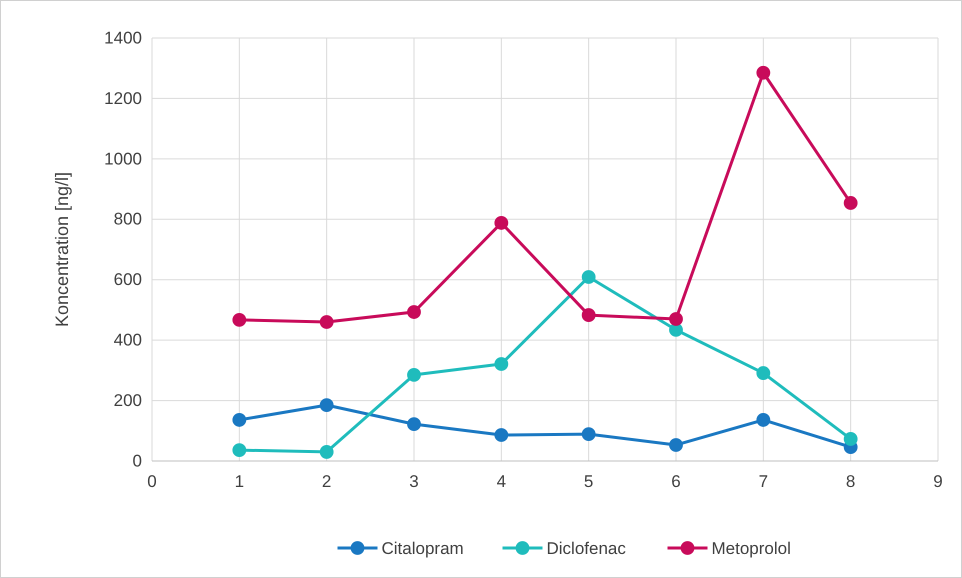 The height and width of the screenshot is (578, 962). Describe the element at coordinates (763, 482) in the screenshot. I see `x-tick-label: 7` at that location.